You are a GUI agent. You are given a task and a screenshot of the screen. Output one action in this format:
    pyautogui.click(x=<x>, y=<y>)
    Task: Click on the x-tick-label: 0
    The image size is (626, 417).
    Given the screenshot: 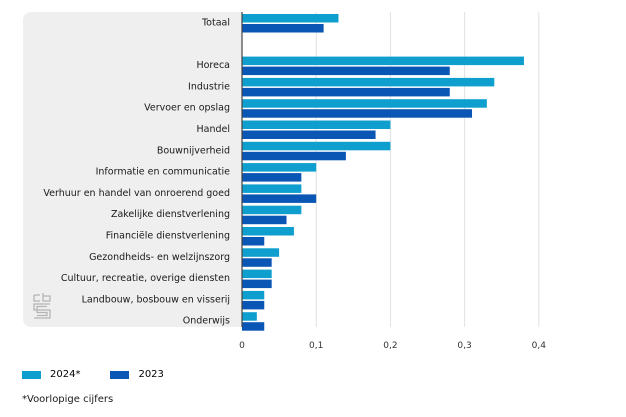 What is the action you would take?
    pyautogui.click(x=242, y=346)
    